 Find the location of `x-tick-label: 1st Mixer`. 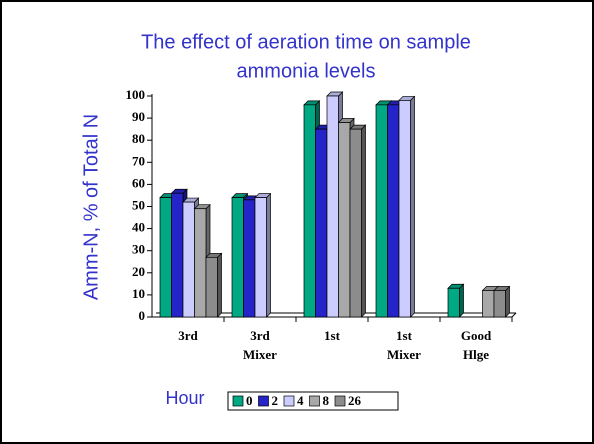

x-tick-label: 1st Mixer is located at coordinates (404, 345).